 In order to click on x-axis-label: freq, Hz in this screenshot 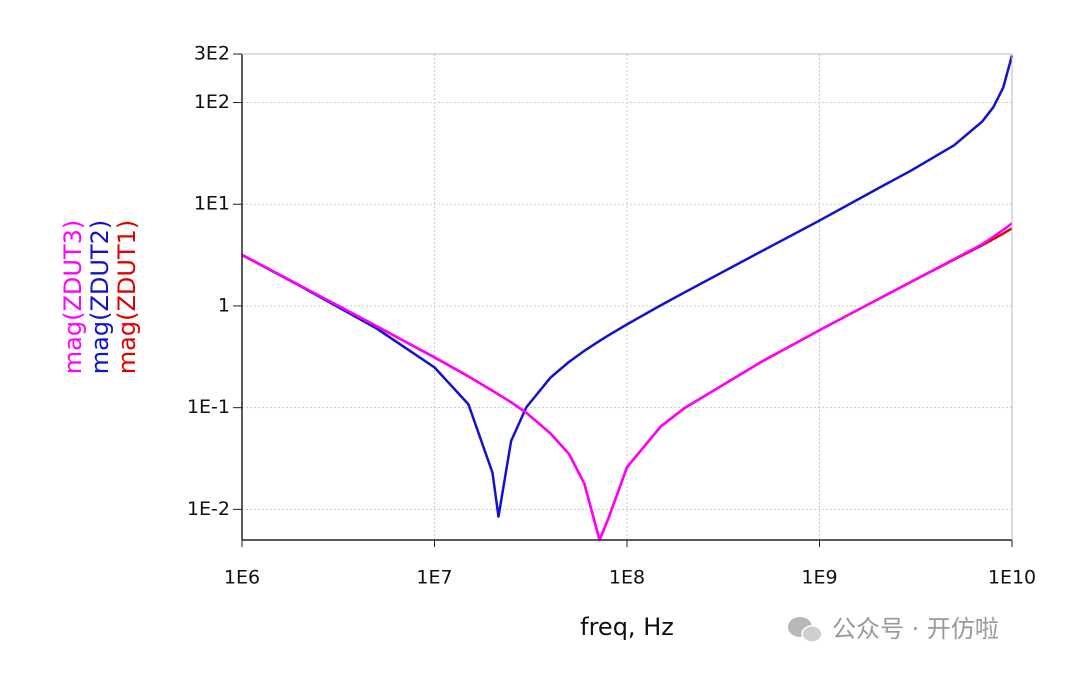, I will do `click(627, 627)`.